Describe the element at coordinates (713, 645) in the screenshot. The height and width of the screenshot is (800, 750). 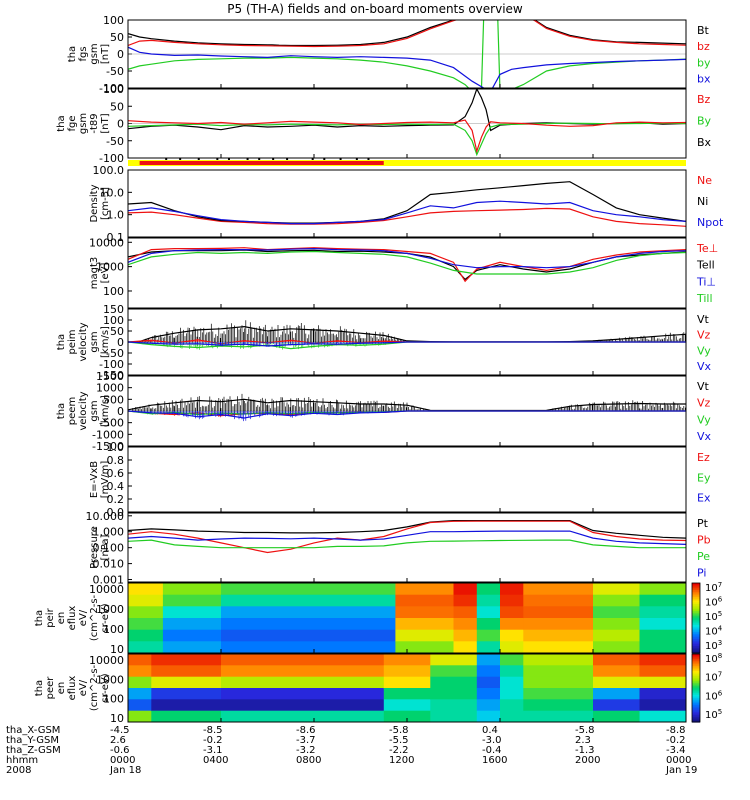
I see `colorbar-tick-peir_spectrogram-4: 103` at that location.